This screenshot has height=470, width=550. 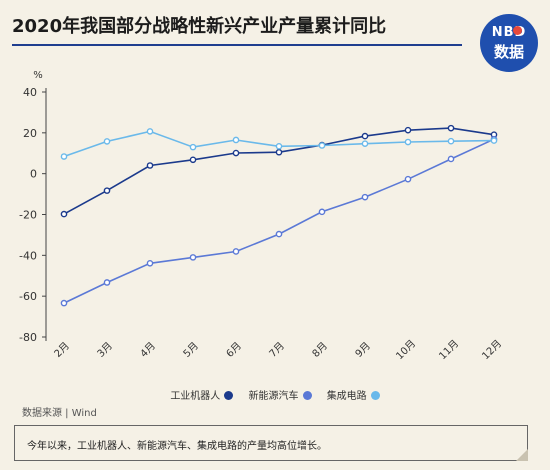 What do you see at coordinates (28, 296) in the screenshot?
I see `y-tick-label: -60` at bounding box center [28, 296].